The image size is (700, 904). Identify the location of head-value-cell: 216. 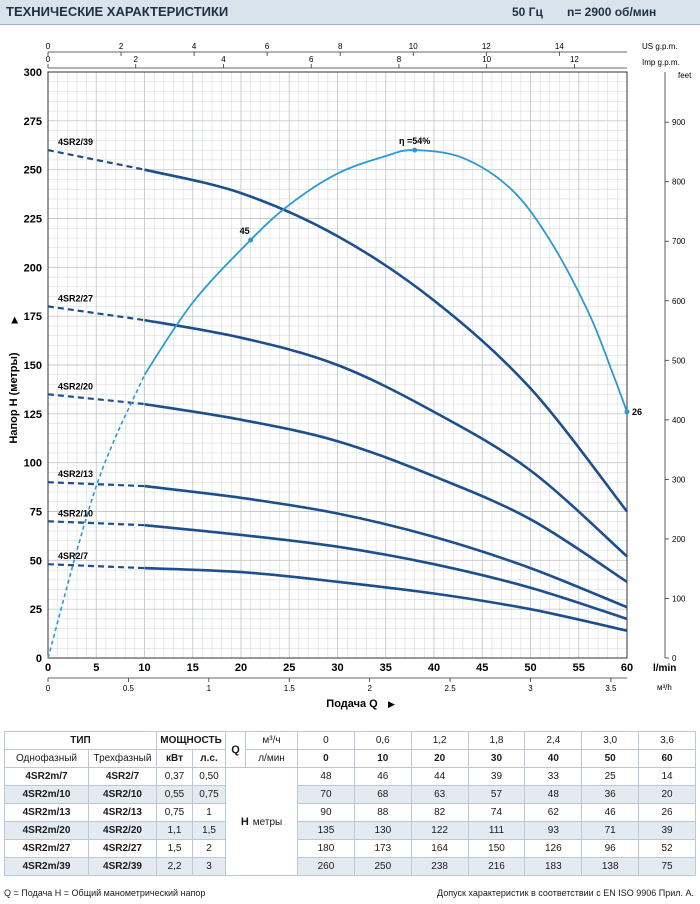
(496, 866).